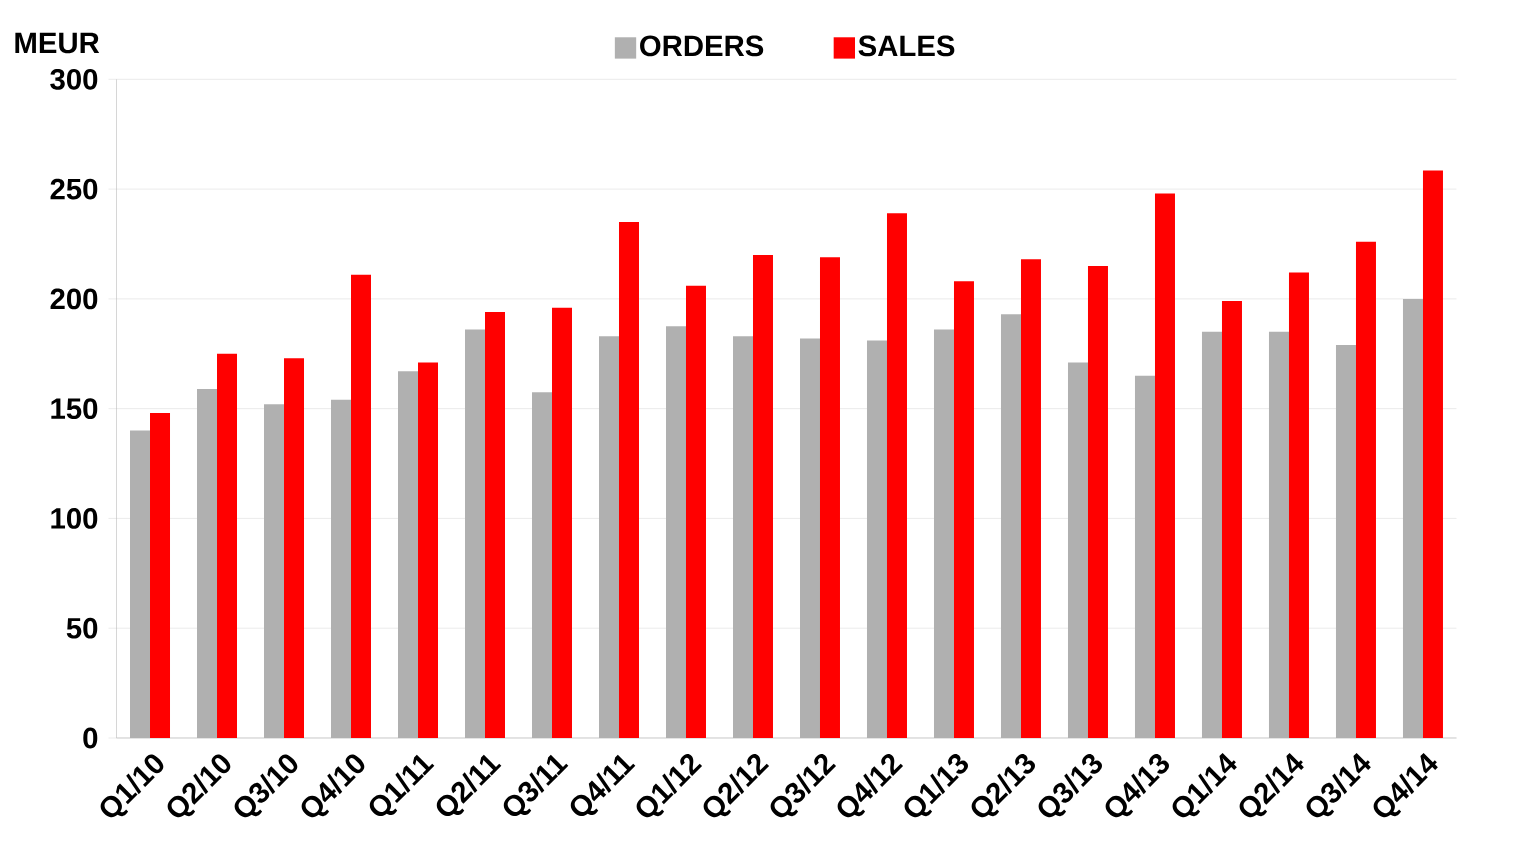  Describe the element at coordinates (57, 43) in the screenshot. I see `y-axis-title: MEUR` at that location.